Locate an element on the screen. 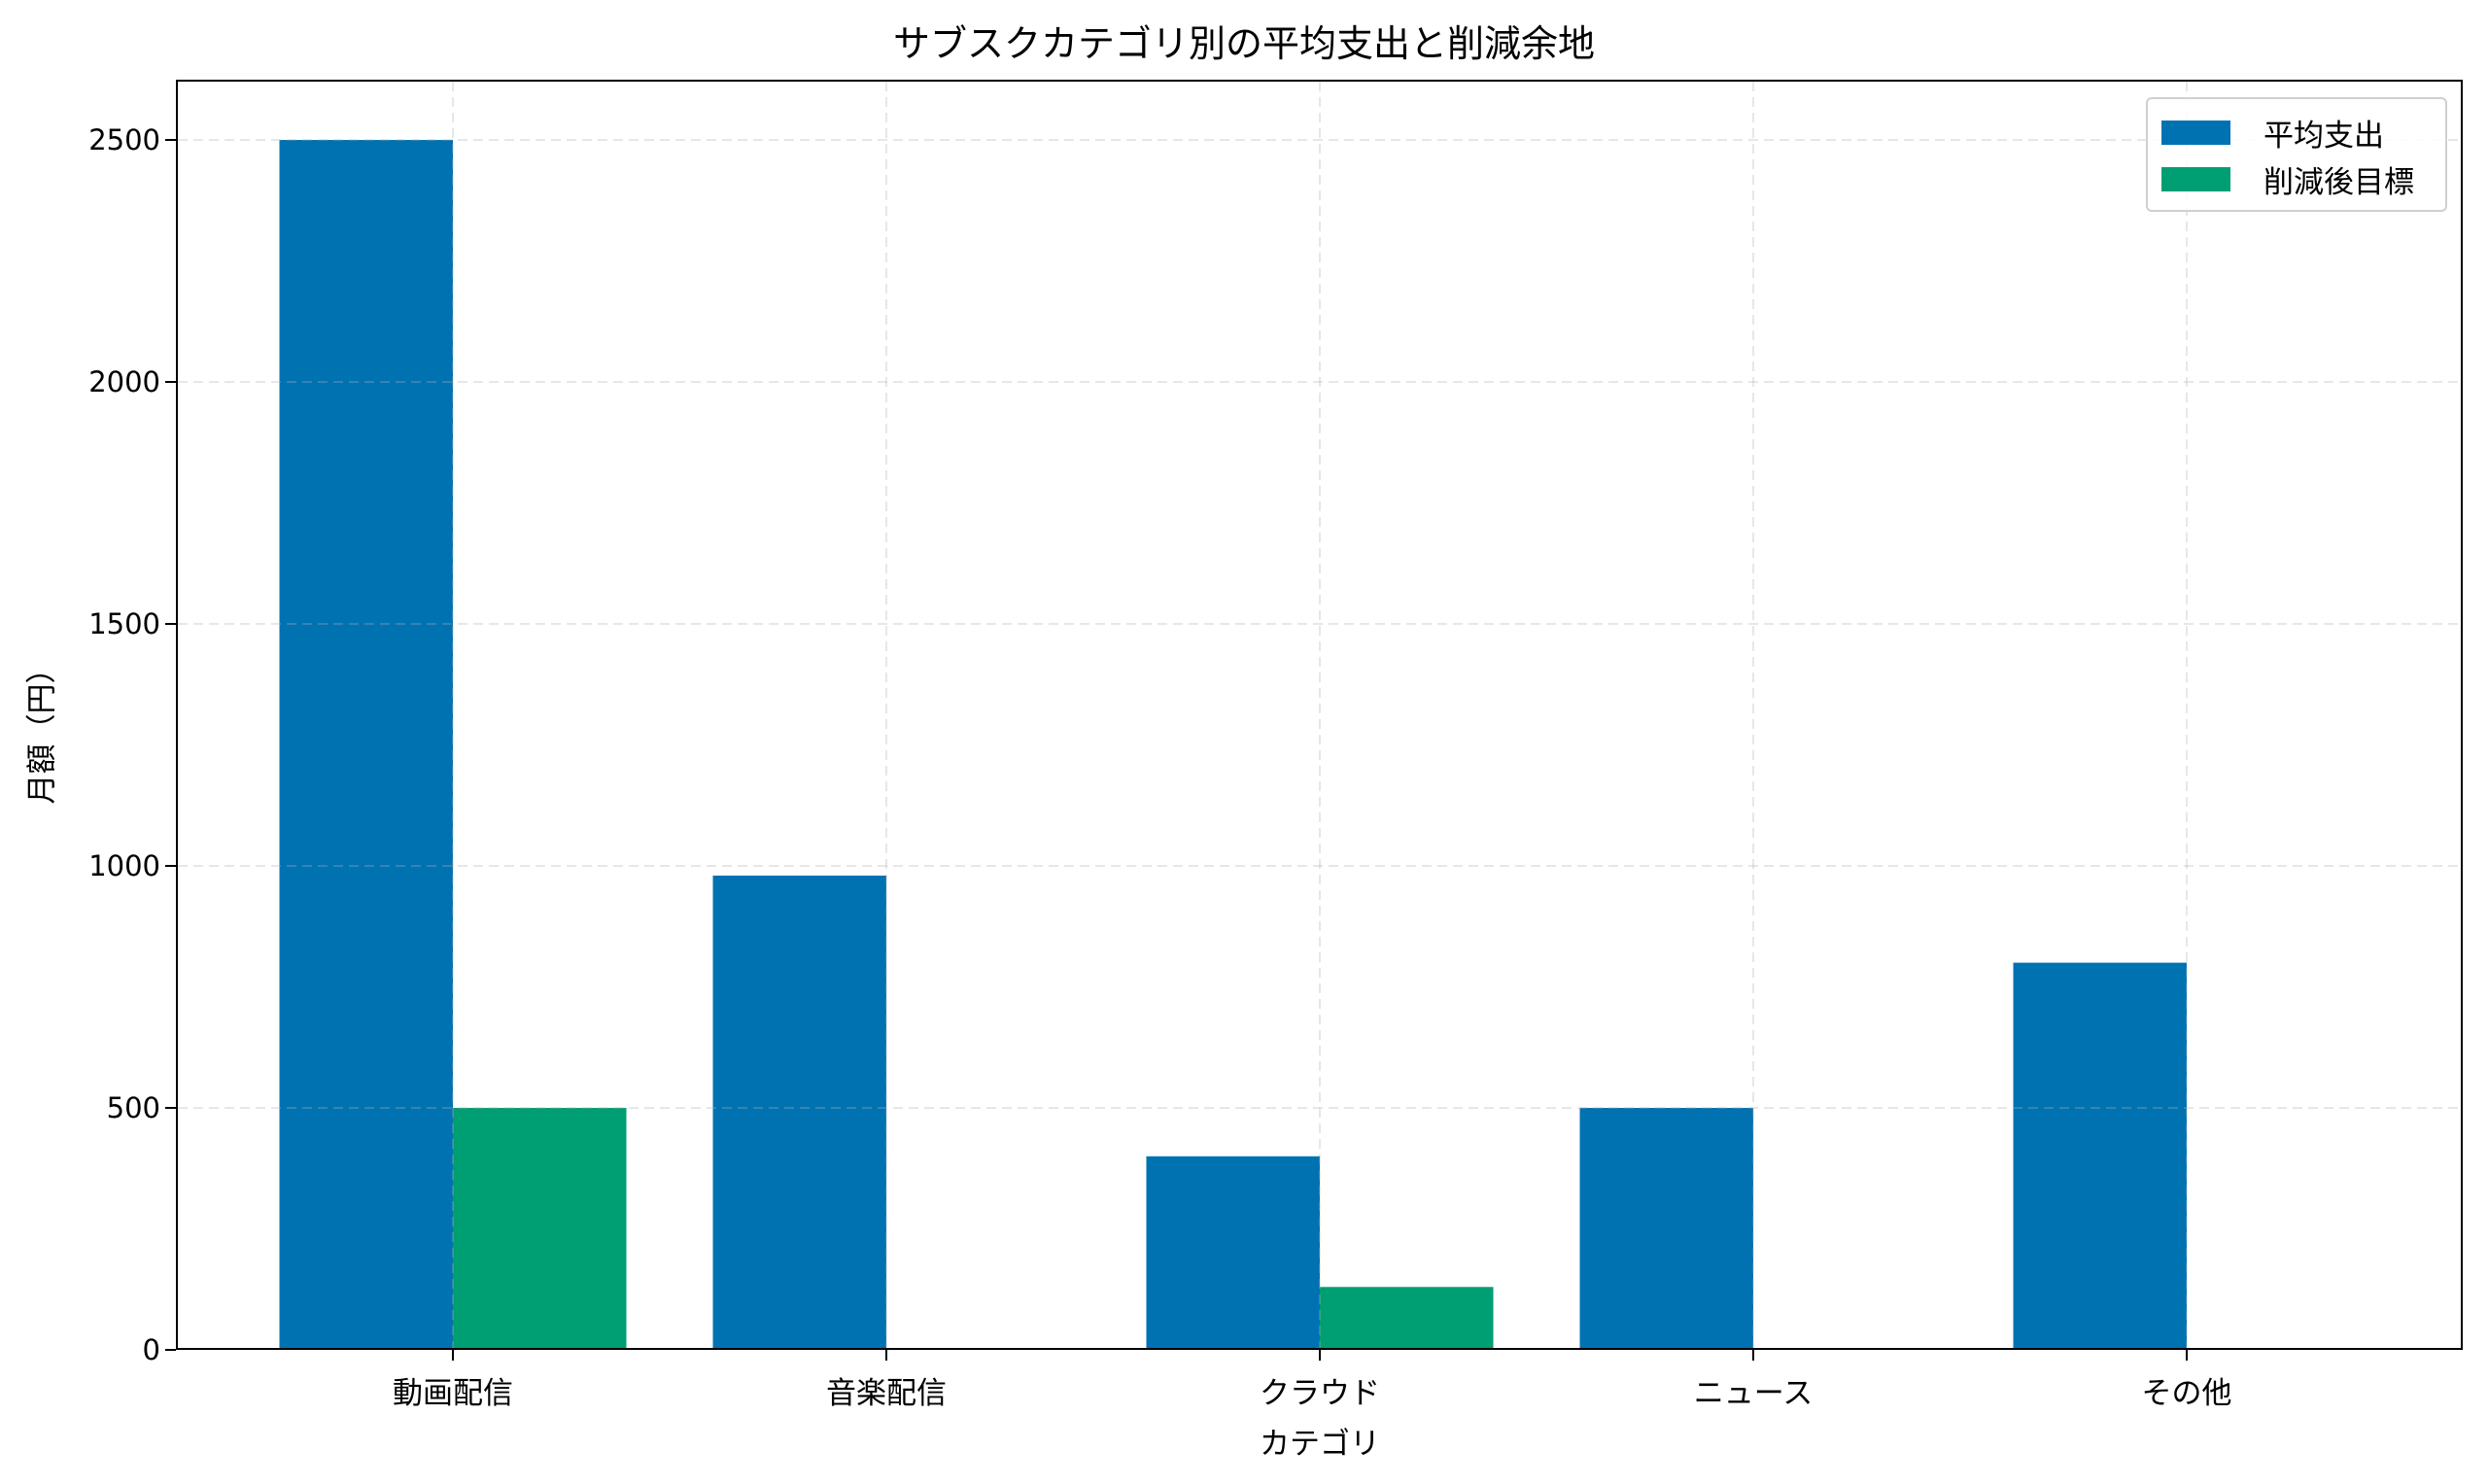  y-tick-label: 2000 is located at coordinates (124, 381).